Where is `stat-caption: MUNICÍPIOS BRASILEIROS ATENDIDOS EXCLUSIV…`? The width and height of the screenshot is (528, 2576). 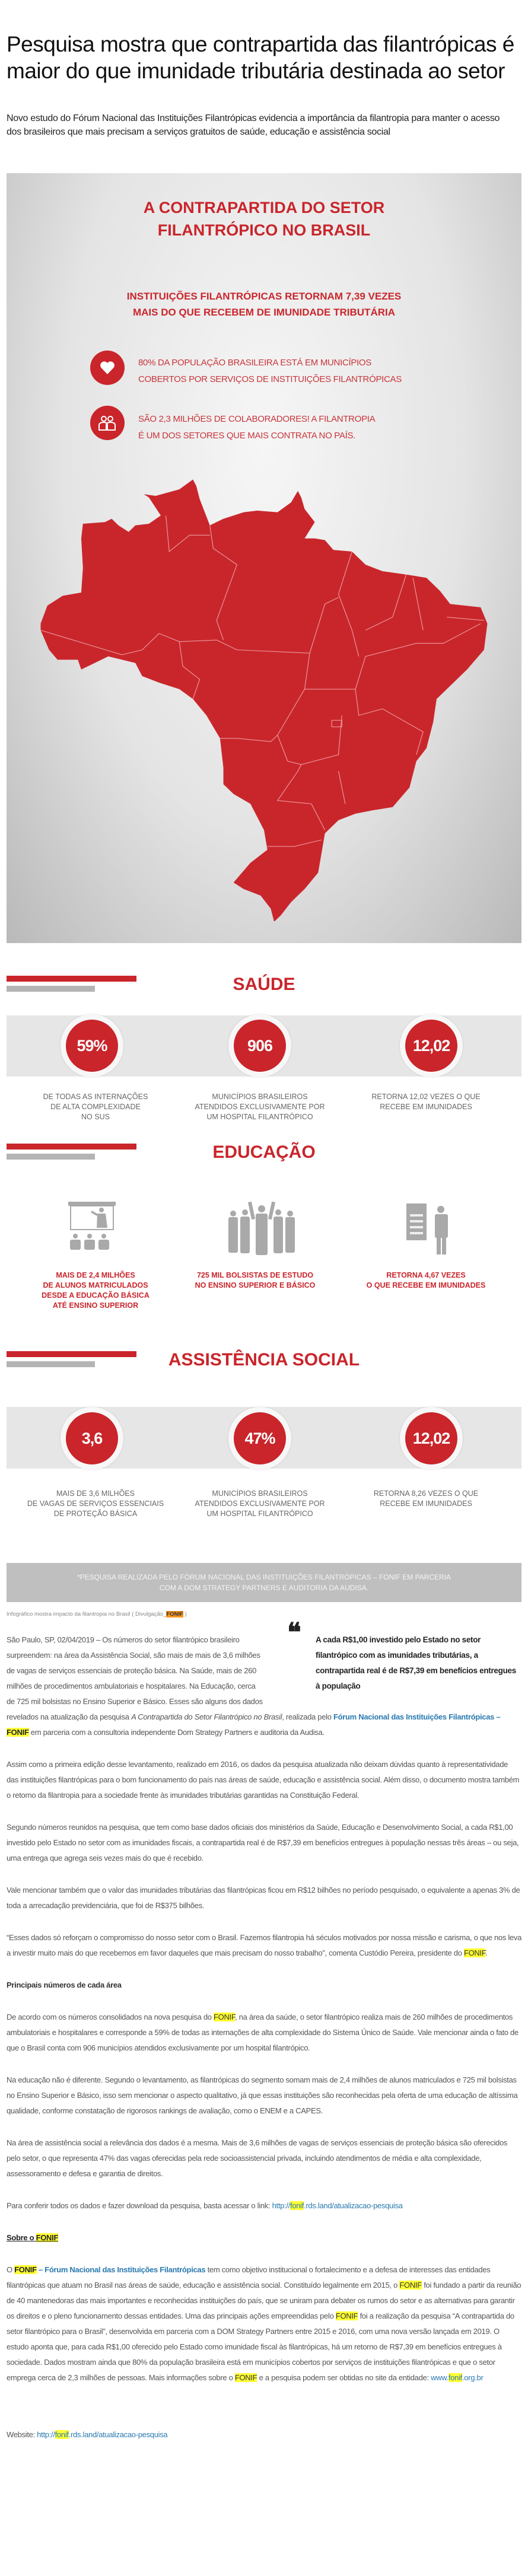
stat-caption: MUNICÍPIOS BRASILEIROS ATENDIDOS EXCLUSIV… is located at coordinates (260, 1107).